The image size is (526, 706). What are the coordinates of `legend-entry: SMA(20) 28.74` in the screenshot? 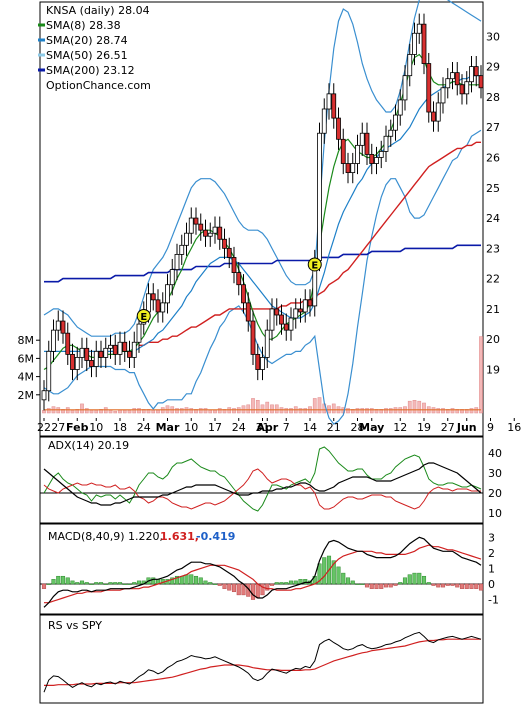 It's located at (87, 40).